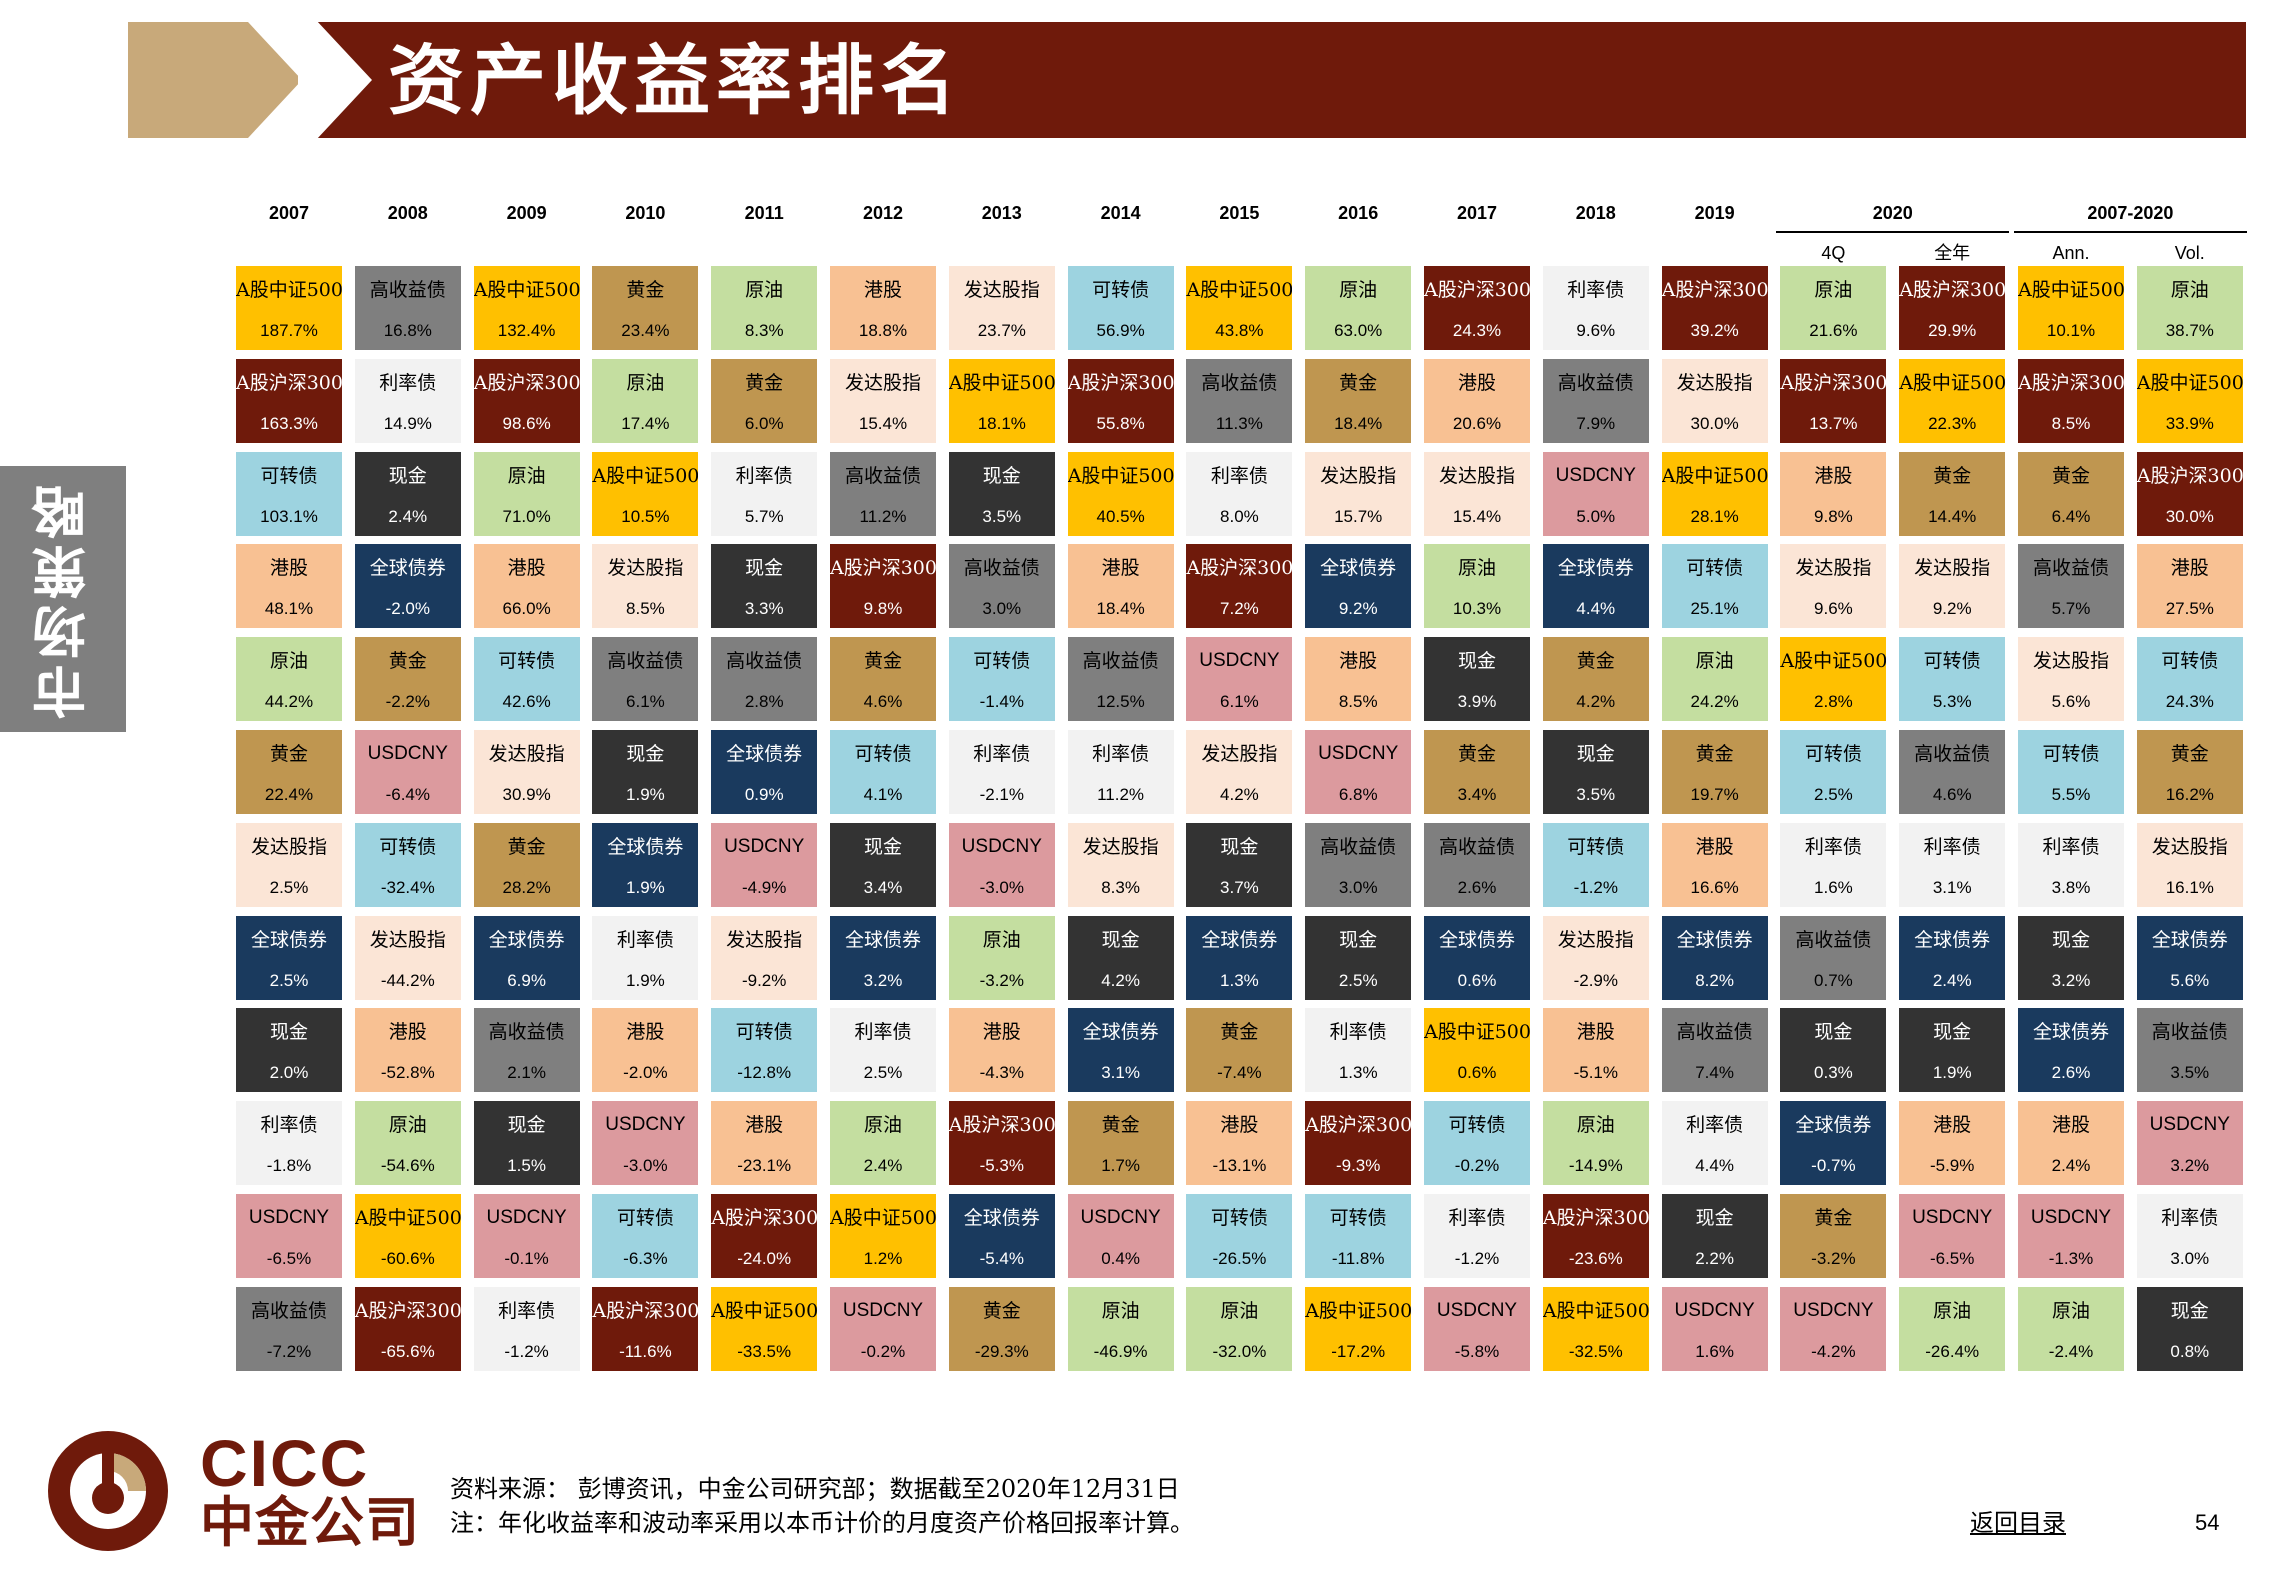 The height and width of the screenshot is (1587, 2272). Describe the element at coordinates (1239, 1236) in the screenshot. I see `table-cell: 可转债 -26.5%` at that location.